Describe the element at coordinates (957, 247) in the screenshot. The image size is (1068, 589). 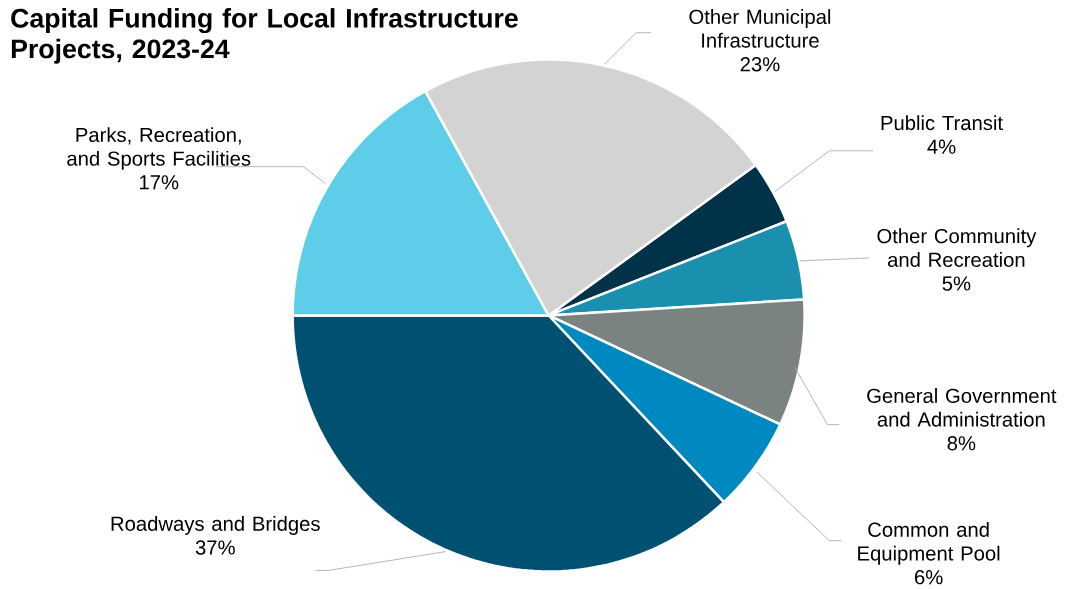
I see `slice-label: Other Community and Recreation` at that location.